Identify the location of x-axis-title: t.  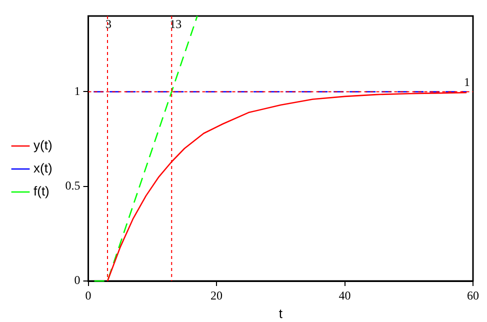
(280, 313).